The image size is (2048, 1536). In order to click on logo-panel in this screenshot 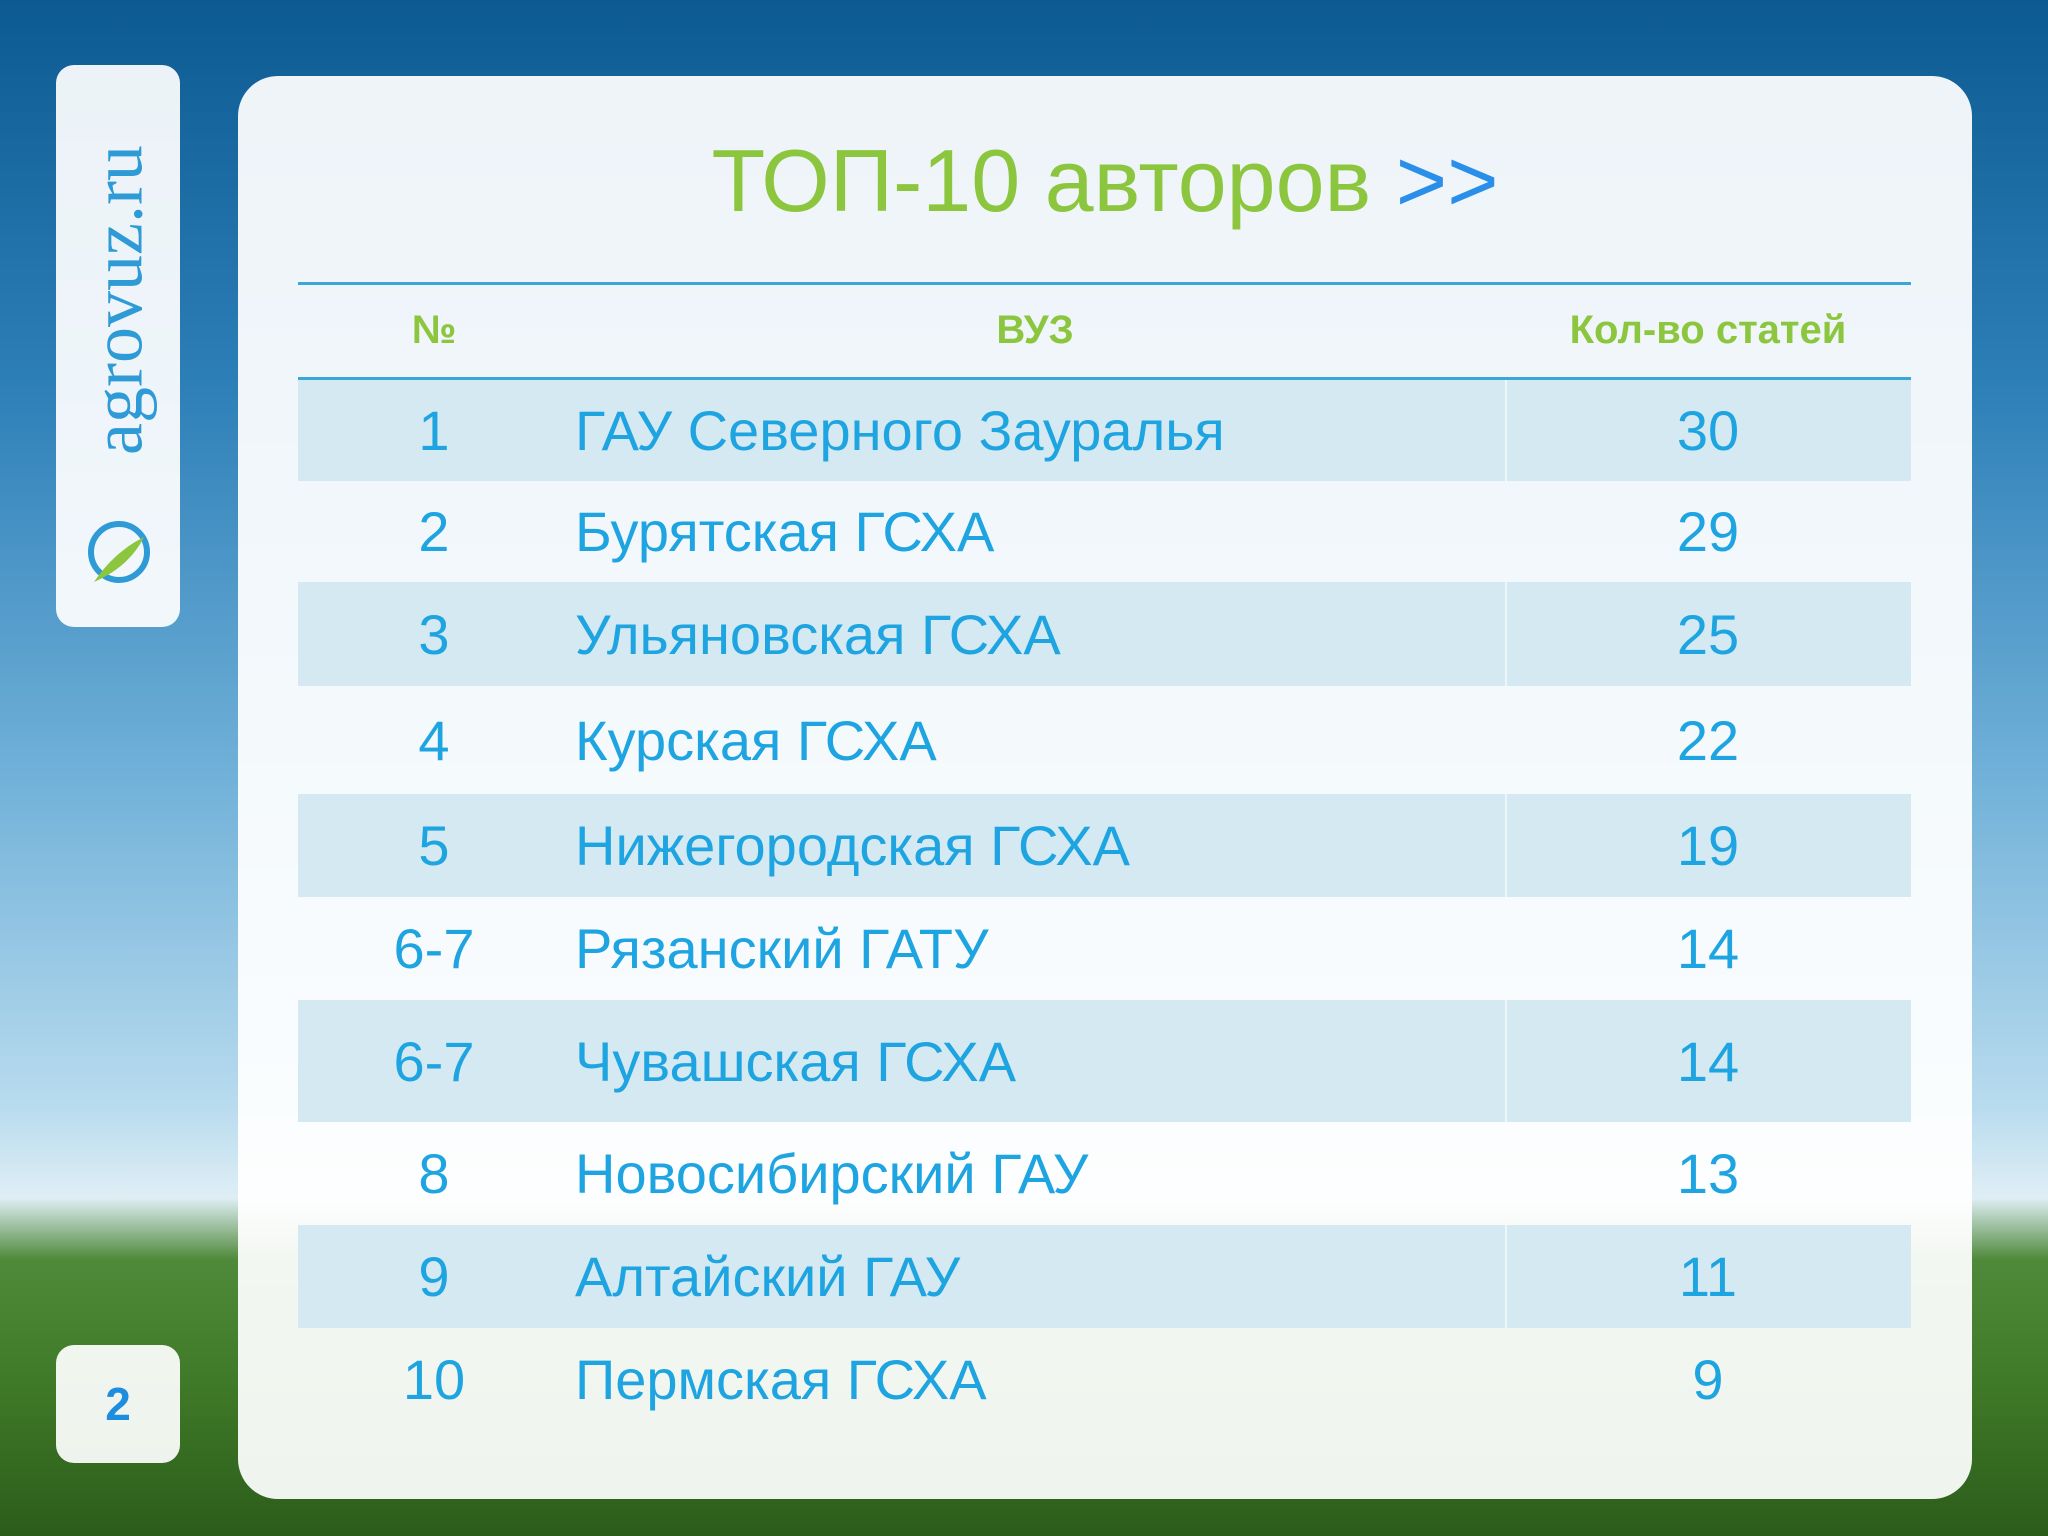, I will do `click(118, 346)`.